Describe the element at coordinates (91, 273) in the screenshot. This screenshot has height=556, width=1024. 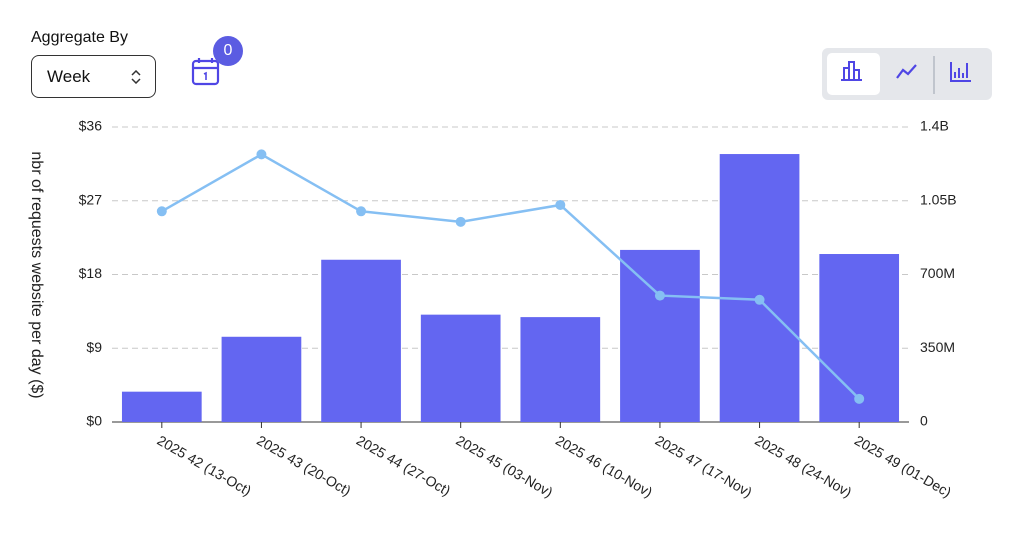
I see `y-tick-label: $18` at that location.